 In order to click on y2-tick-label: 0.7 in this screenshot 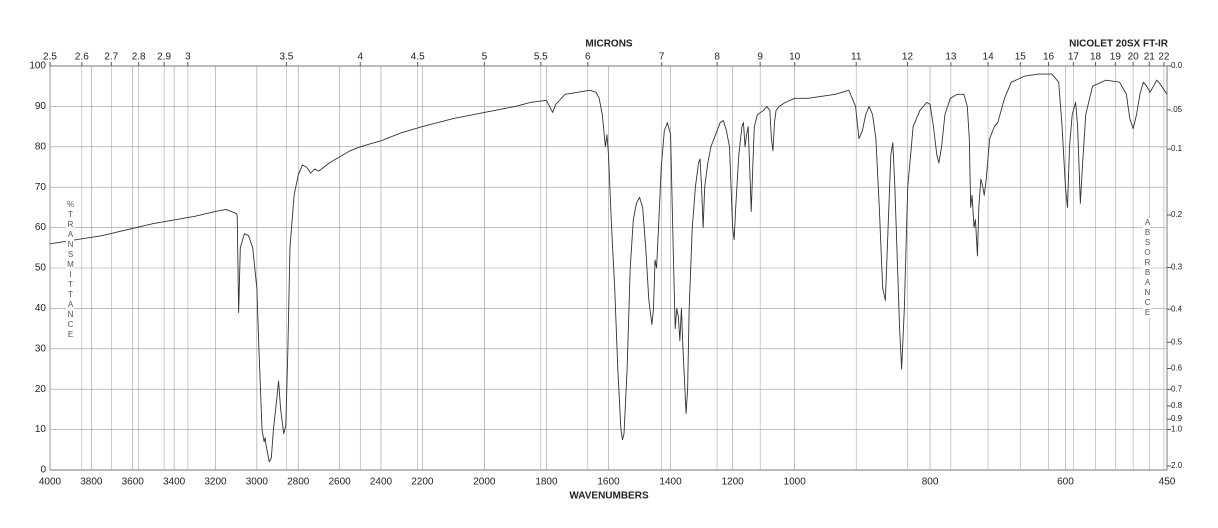, I will do `click(1177, 389)`.